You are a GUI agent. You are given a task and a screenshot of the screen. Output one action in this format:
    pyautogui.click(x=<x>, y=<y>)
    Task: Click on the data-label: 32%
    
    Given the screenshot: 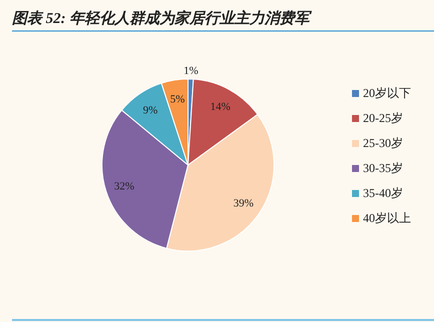 What is the action you would take?
    pyautogui.click(x=124, y=186)
    